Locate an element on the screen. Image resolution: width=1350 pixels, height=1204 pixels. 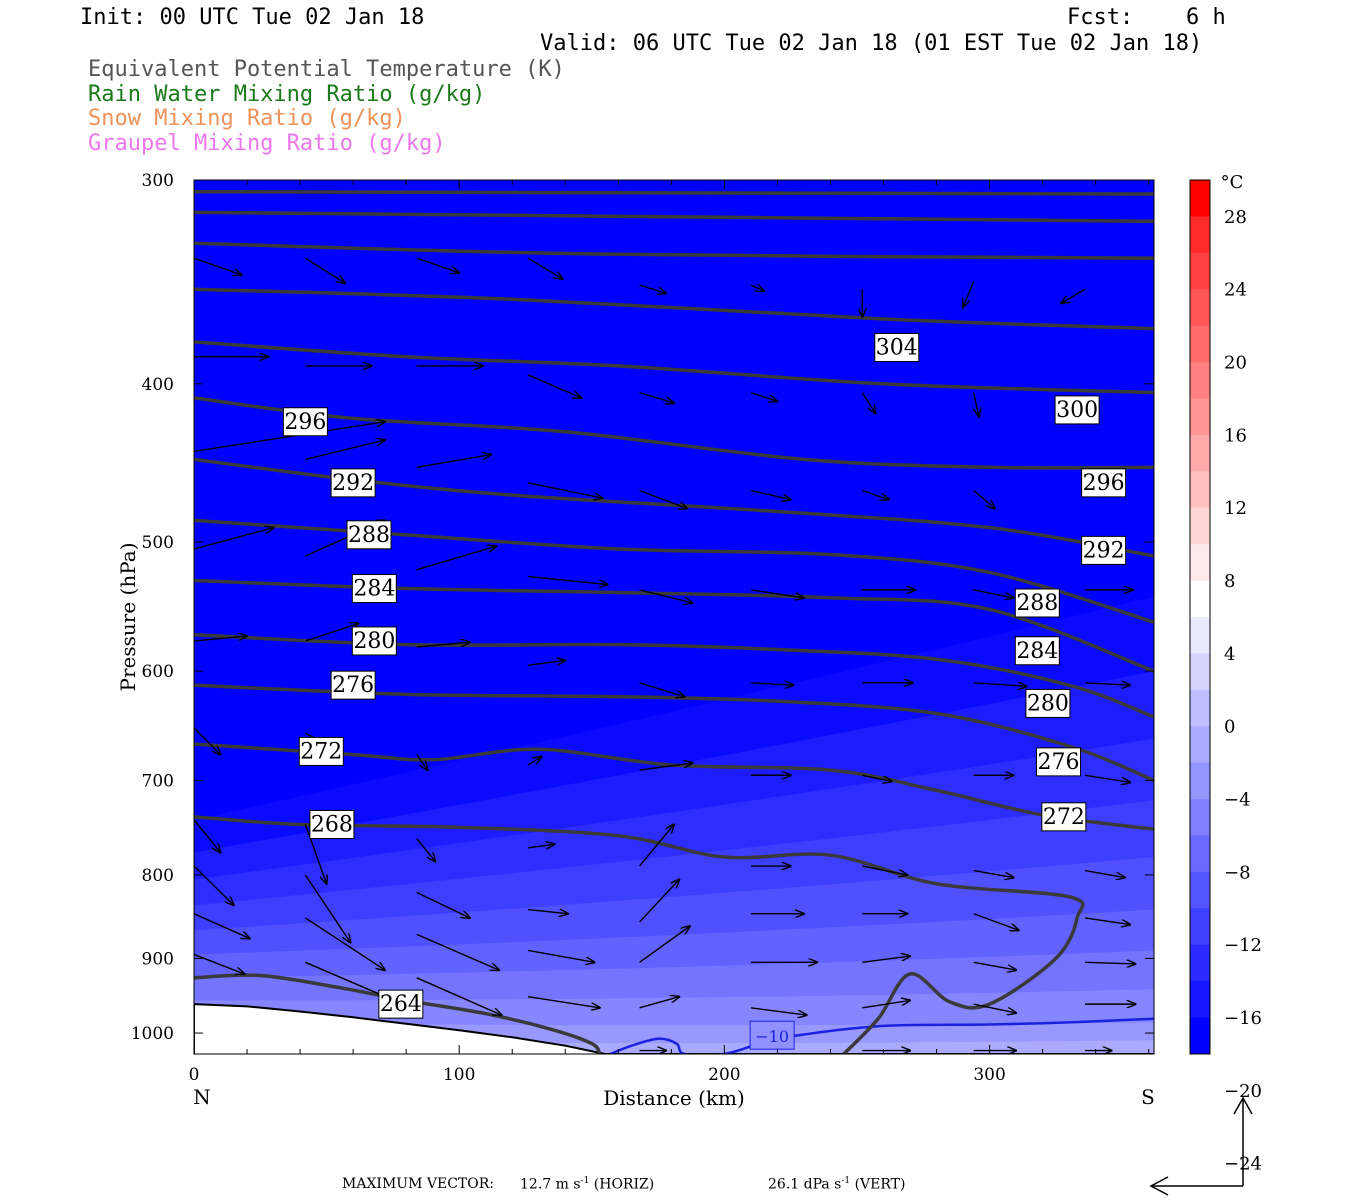
theta-e-label-276: 276 is located at coordinates (353, 685).